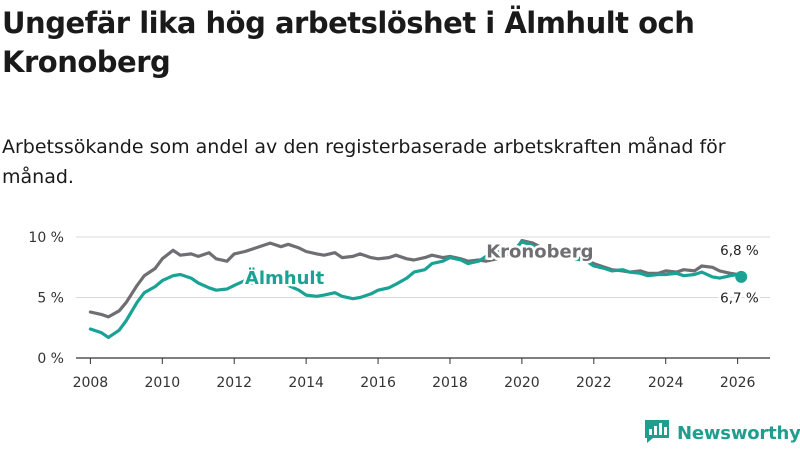 This screenshot has width=800, height=450. I want to click on gridlines, so click(423, 267).